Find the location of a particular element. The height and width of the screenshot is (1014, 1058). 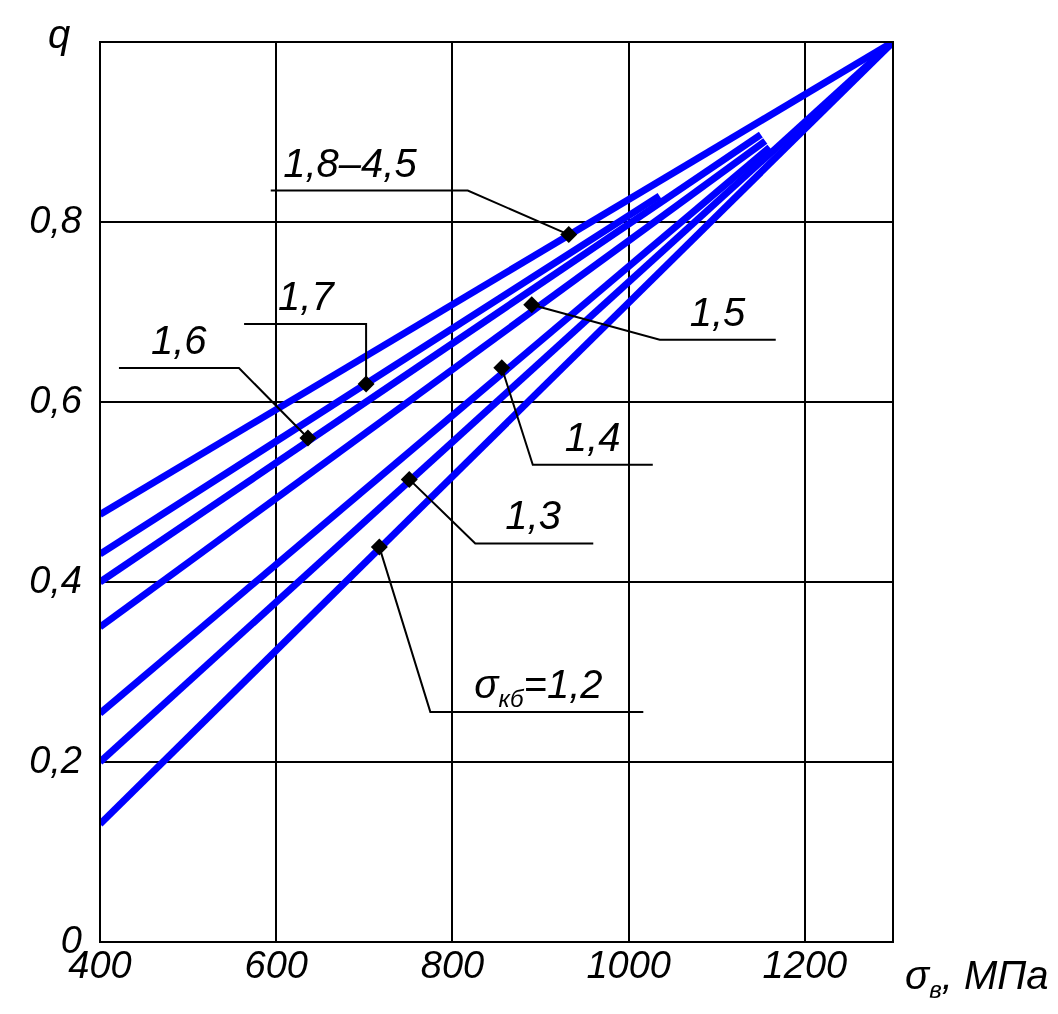

annotation: σ$_{кб}$=1,2 is located at coordinates (538, 686).